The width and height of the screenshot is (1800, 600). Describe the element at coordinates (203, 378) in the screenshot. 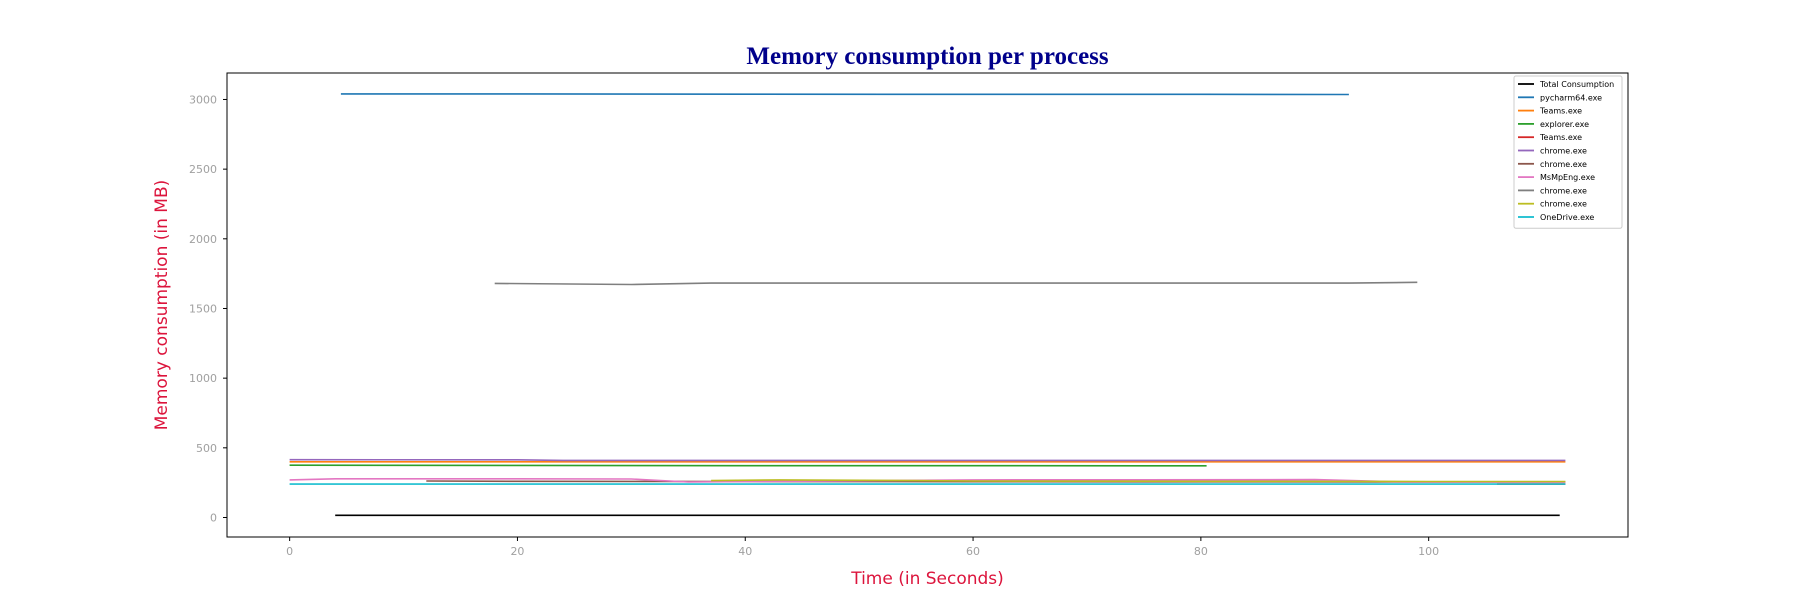

I see `y-tick-label: 1000` at that location.